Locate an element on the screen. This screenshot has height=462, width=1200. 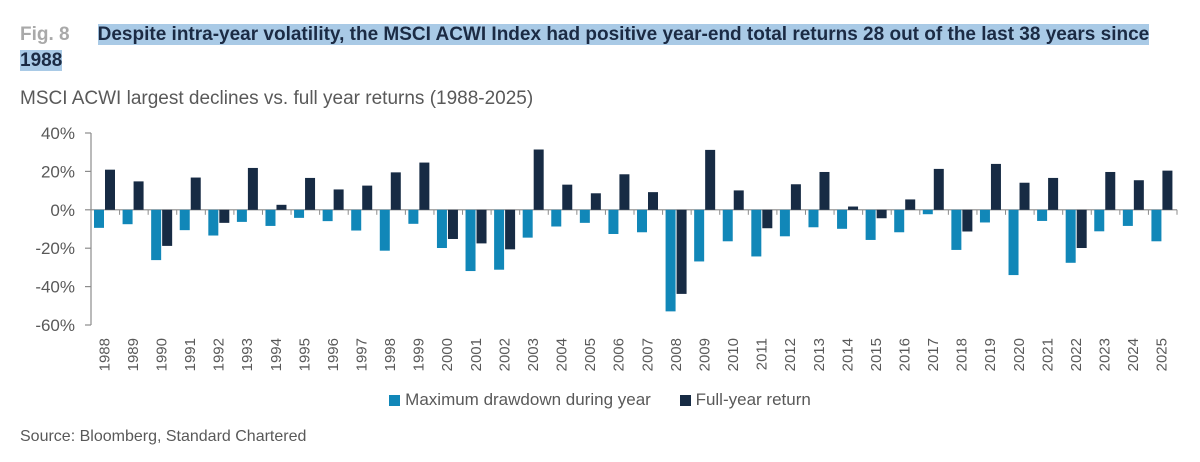
x-tick-label: 2004 is located at coordinates (562, 354).